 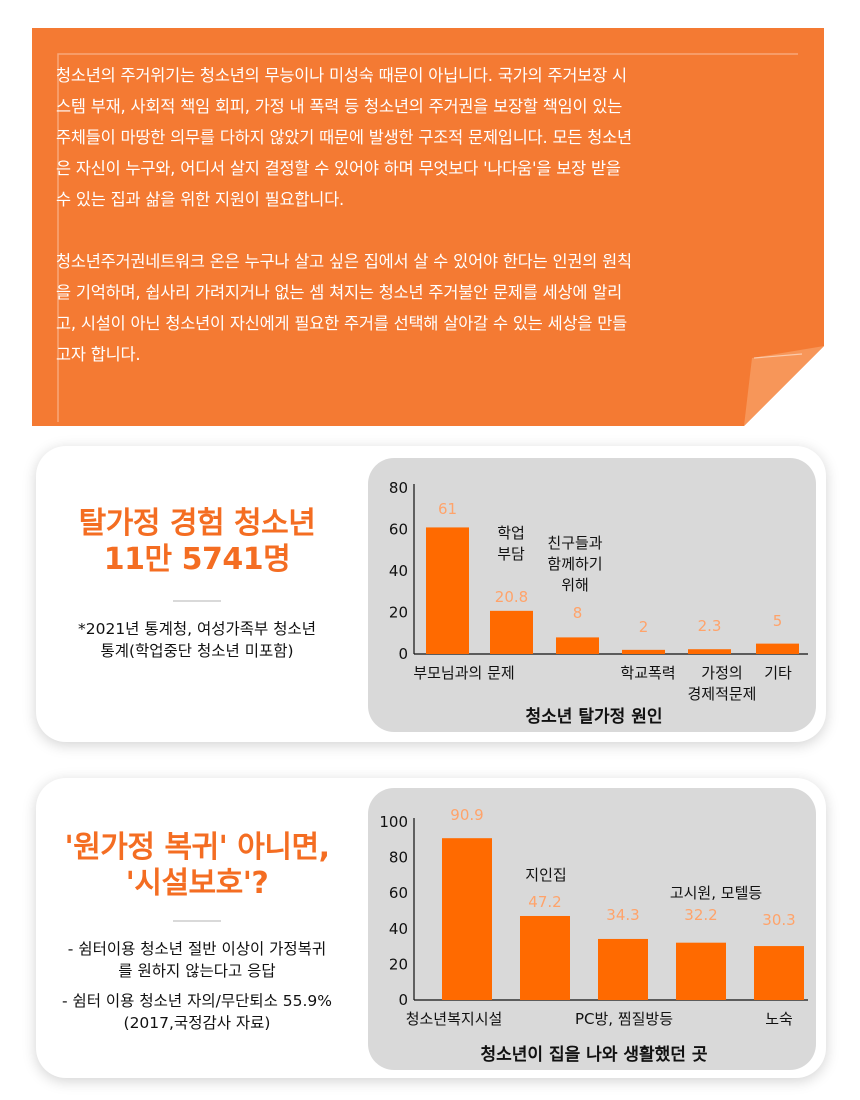 What do you see at coordinates (700, 915) in the screenshot?
I see `bar-value-label: 32.2` at bounding box center [700, 915].